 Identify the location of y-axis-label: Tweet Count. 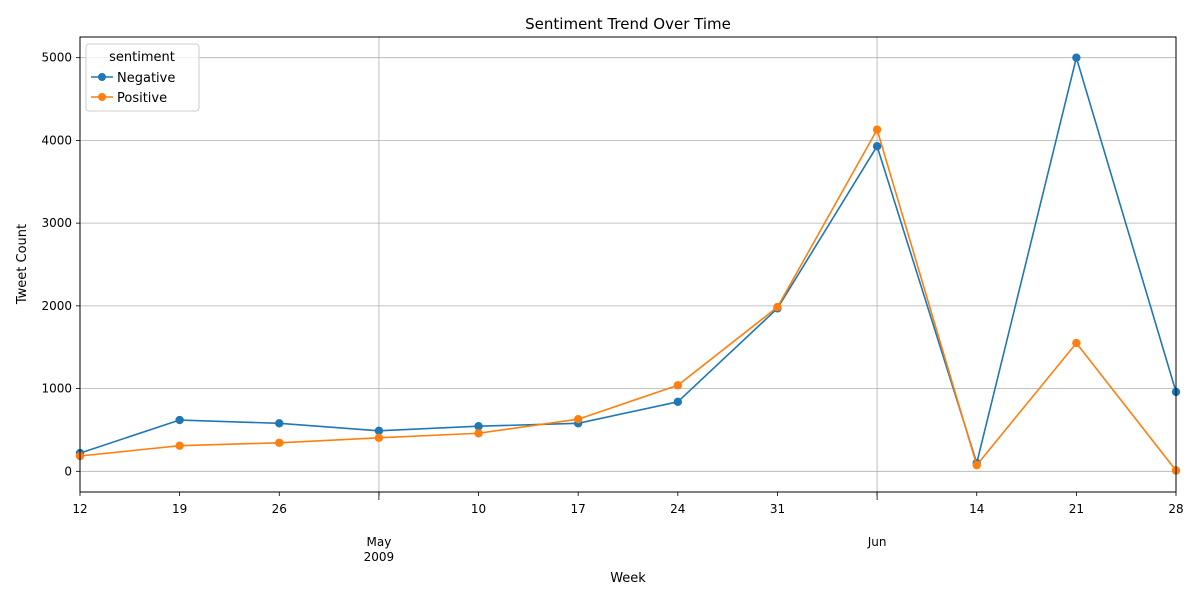
(22, 264).